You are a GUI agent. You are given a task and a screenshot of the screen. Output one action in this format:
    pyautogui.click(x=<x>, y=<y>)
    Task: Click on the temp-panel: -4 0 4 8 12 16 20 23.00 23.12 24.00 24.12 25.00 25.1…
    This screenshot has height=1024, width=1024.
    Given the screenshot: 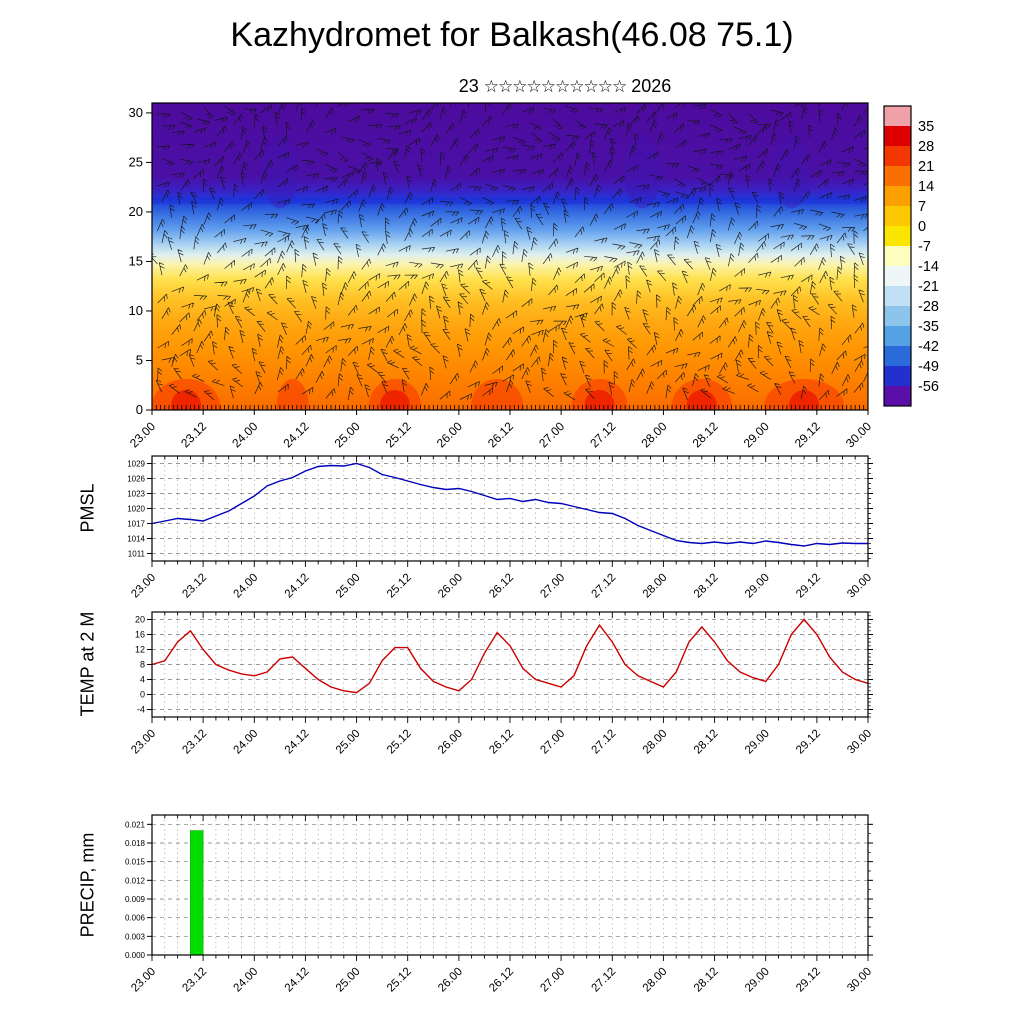 What is the action you would take?
    pyautogui.click(x=501, y=684)
    